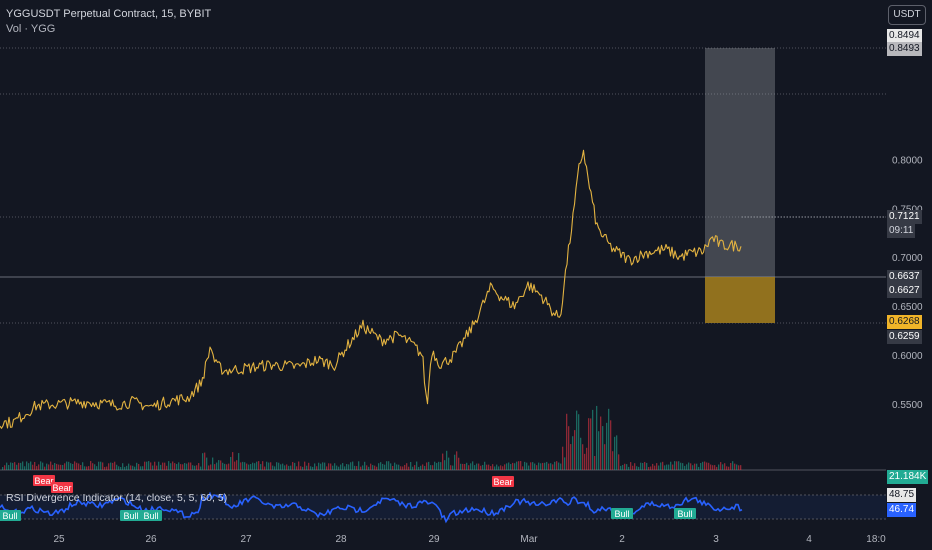  What do you see at coordinates (901, 231) in the screenshot?
I see `countdown-label: 09:11` at bounding box center [901, 231].